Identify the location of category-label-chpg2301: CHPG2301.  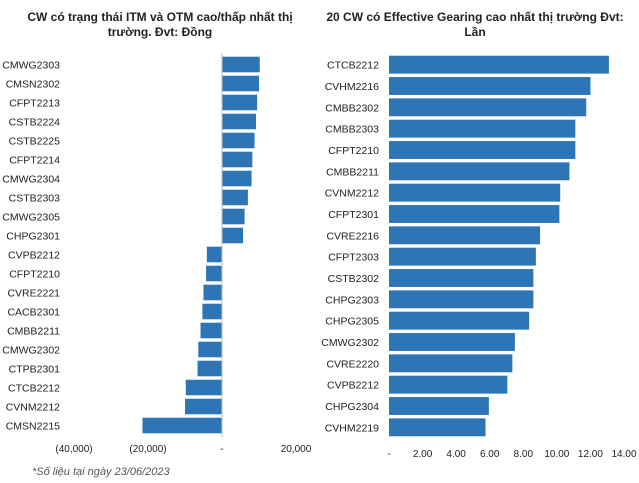
(33, 237).